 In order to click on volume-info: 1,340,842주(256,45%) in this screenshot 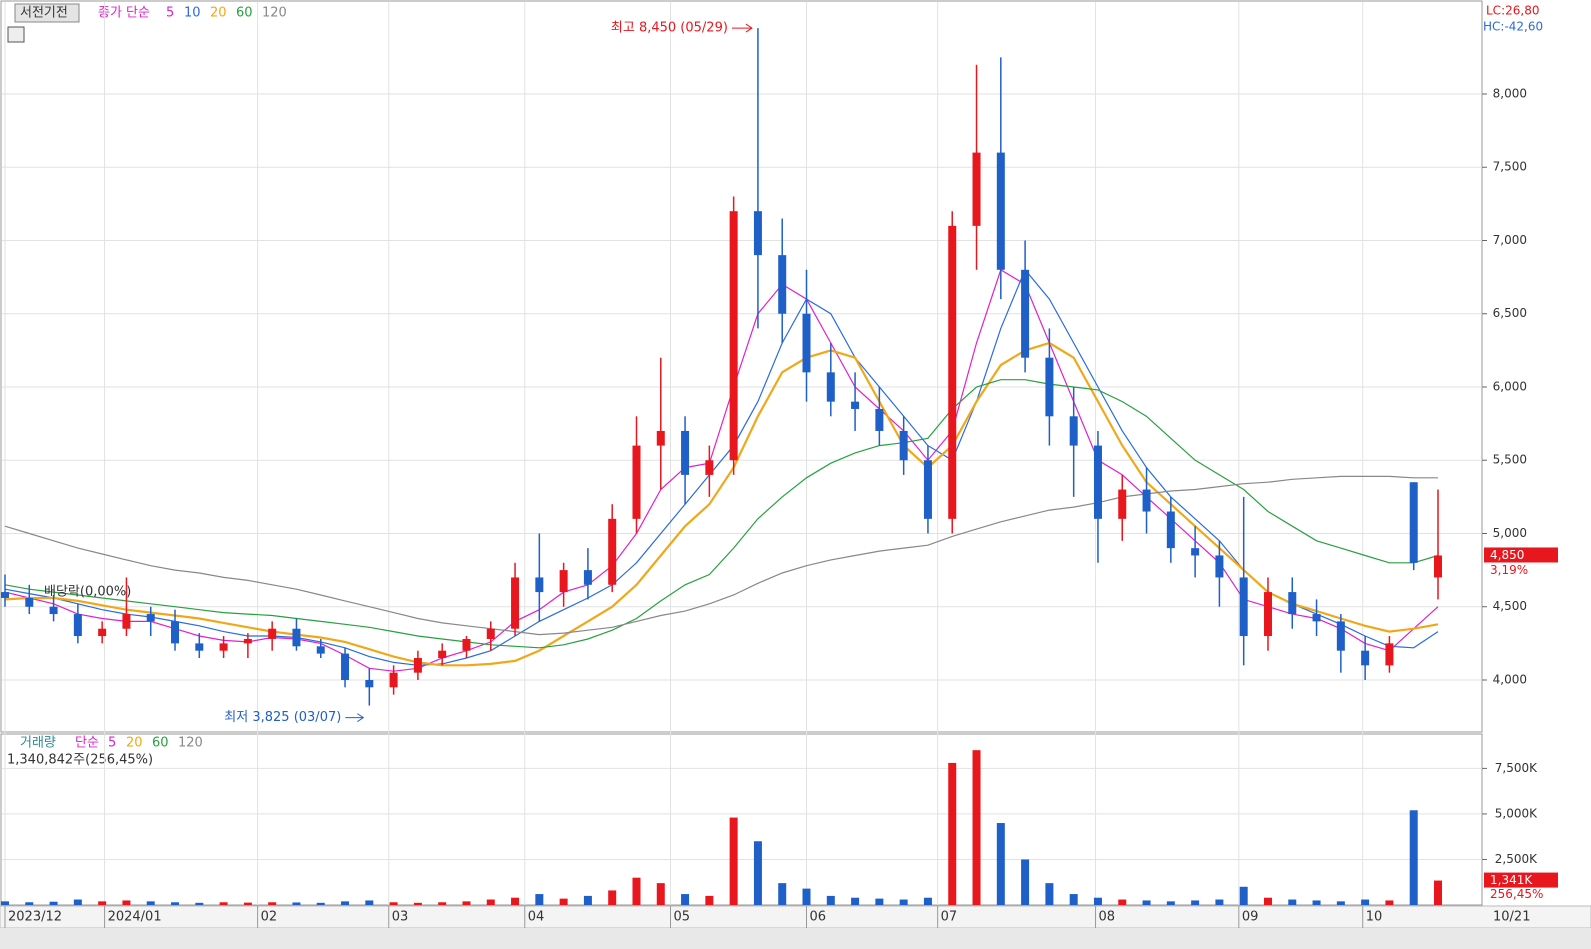, I will do `click(80, 760)`.